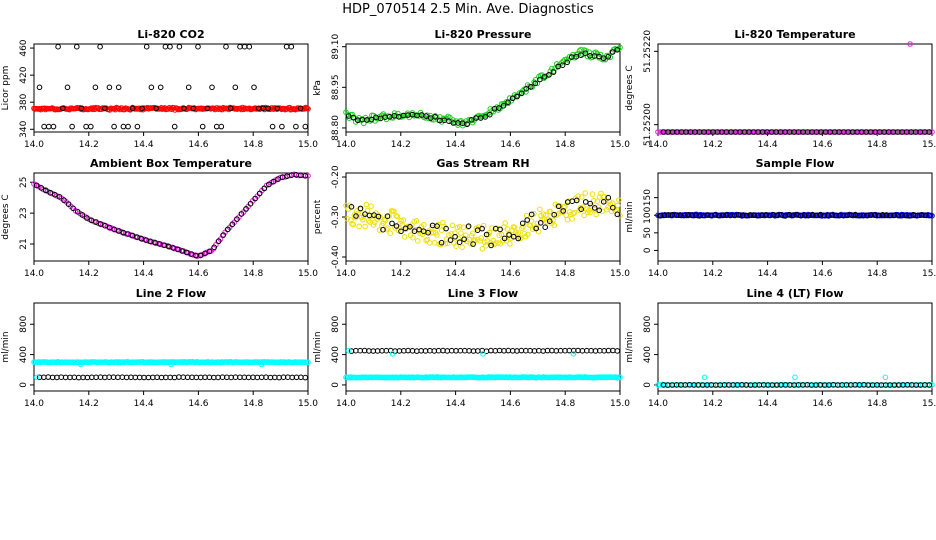 This screenshot has width=936, height=540. What do you see at coordinates (648, 233) in the screenshot?
I see `y-tick-label: 50` at bounding box center [648, 233].